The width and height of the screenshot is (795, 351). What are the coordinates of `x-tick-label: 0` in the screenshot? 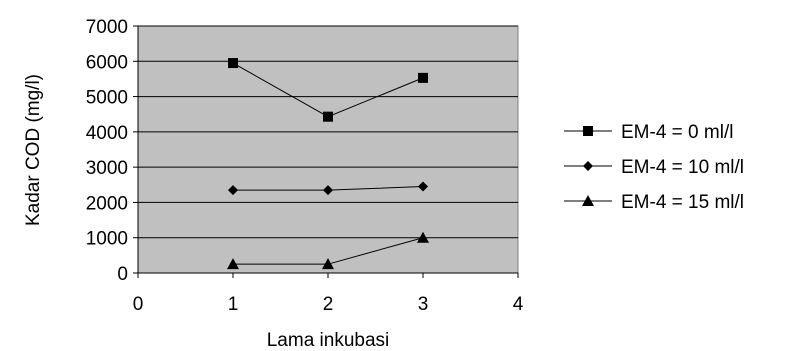 It's located at (138, 304).